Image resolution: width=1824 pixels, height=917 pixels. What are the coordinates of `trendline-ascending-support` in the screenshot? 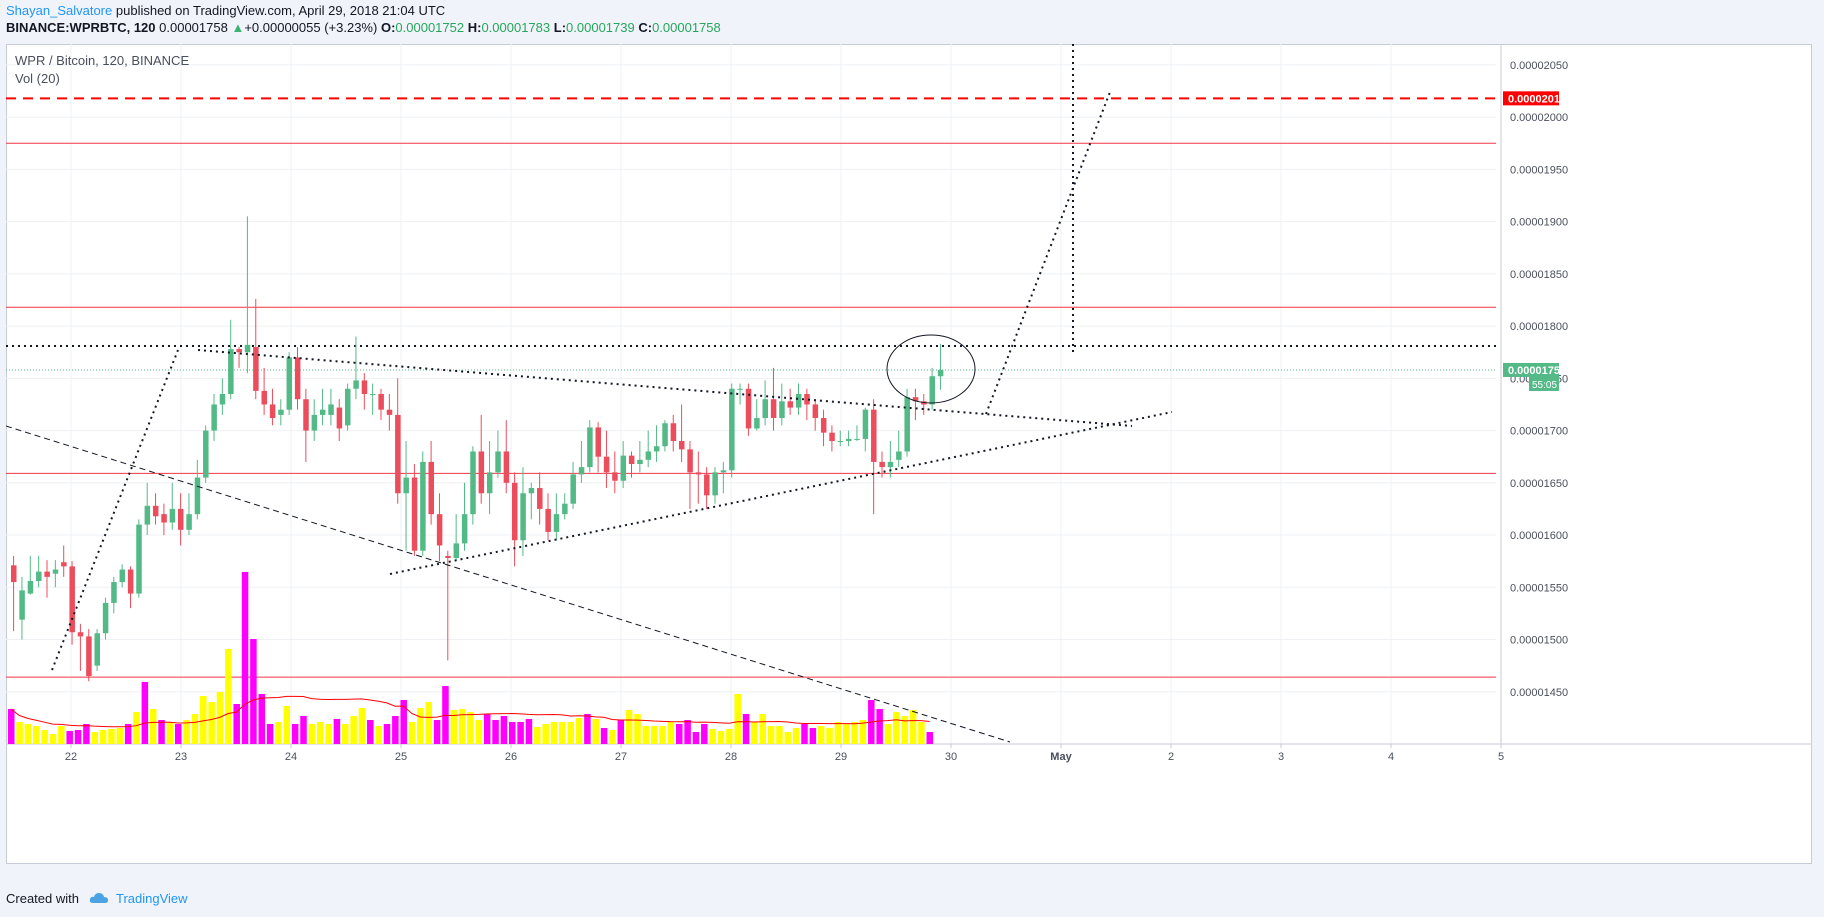 It's located at (781, 493).